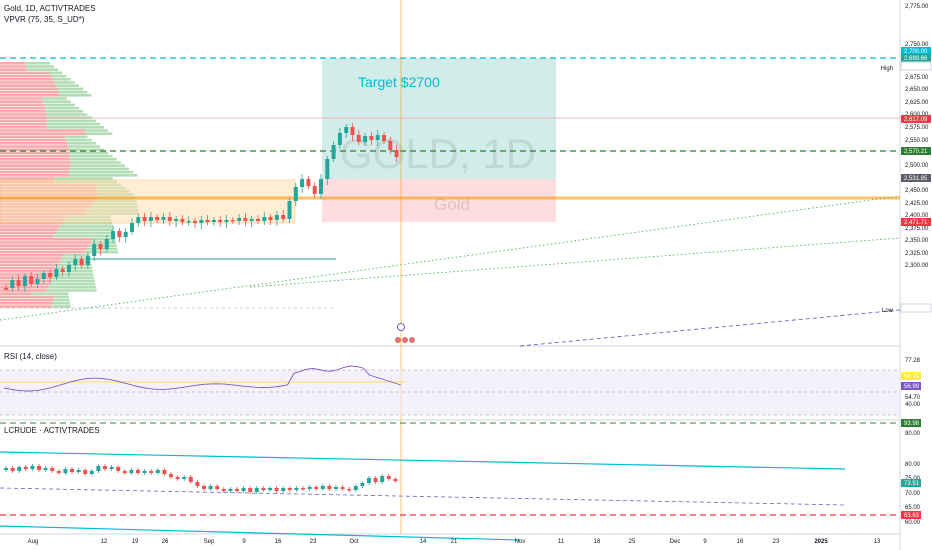 Image resolution: width=932 pixels, height=550 pixels. Describe the element at coordinates (887, 69) in the screenshot. I see `high-label: High` at that location.